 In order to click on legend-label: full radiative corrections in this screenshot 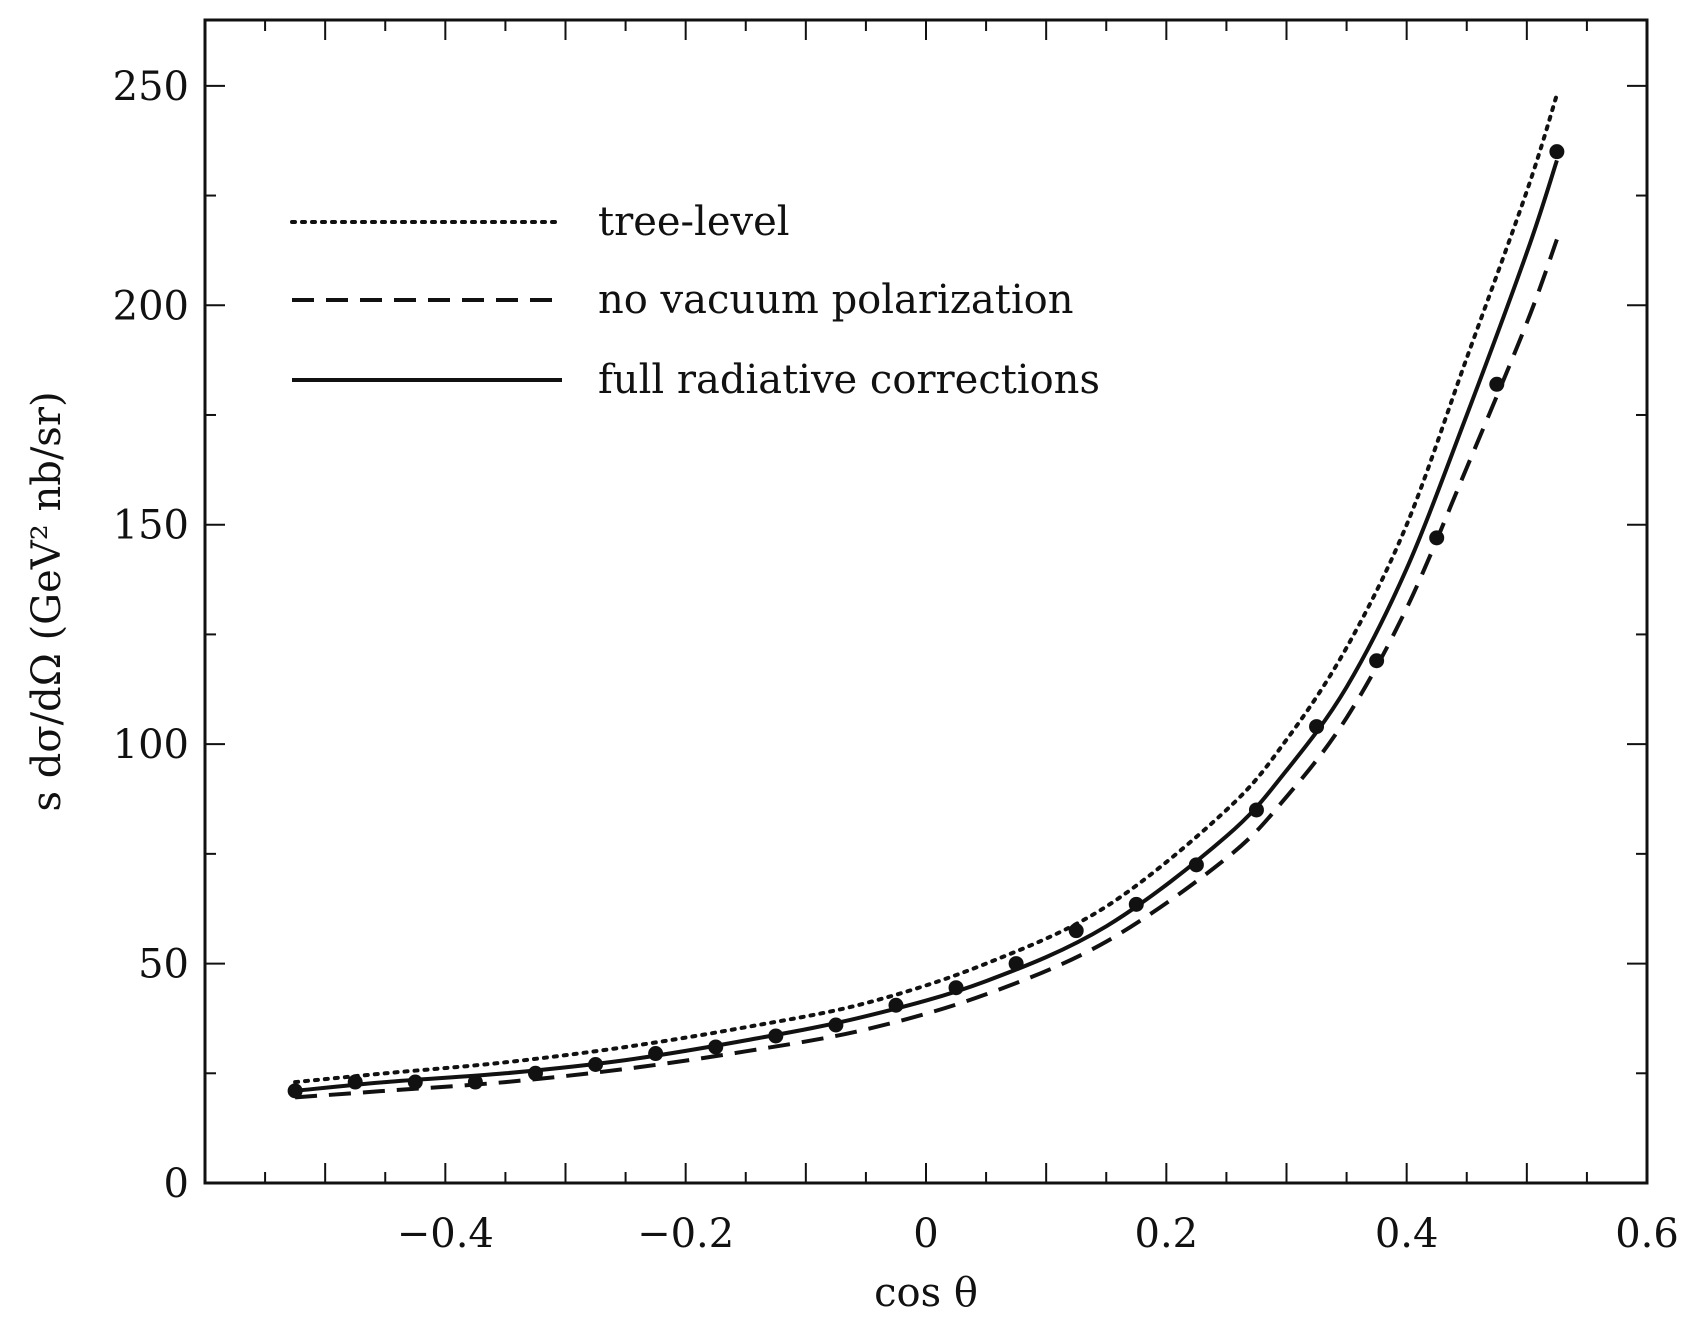, I will do `click(849, 380)`.